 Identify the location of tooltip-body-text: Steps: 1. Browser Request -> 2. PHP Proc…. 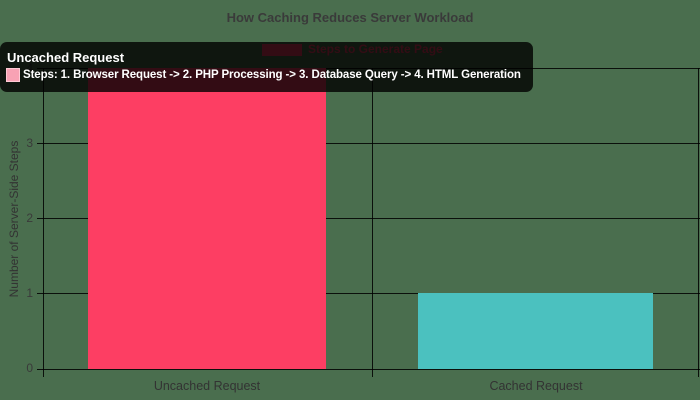
(272, 75).